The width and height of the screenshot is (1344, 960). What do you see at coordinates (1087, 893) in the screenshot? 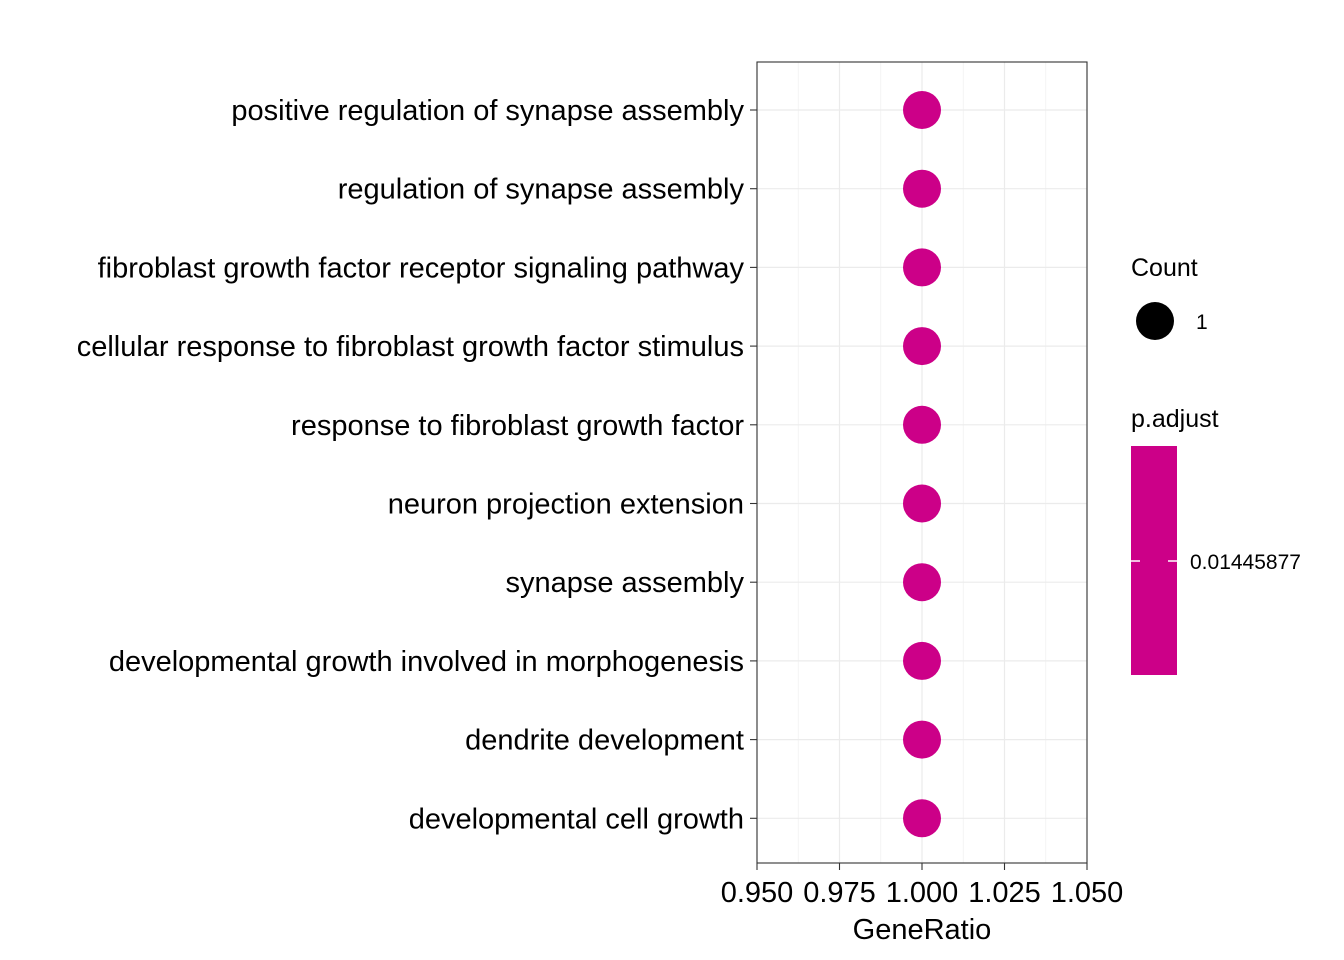
I see `x-tick-label: 1.050` at bounding box center [1087, 893].